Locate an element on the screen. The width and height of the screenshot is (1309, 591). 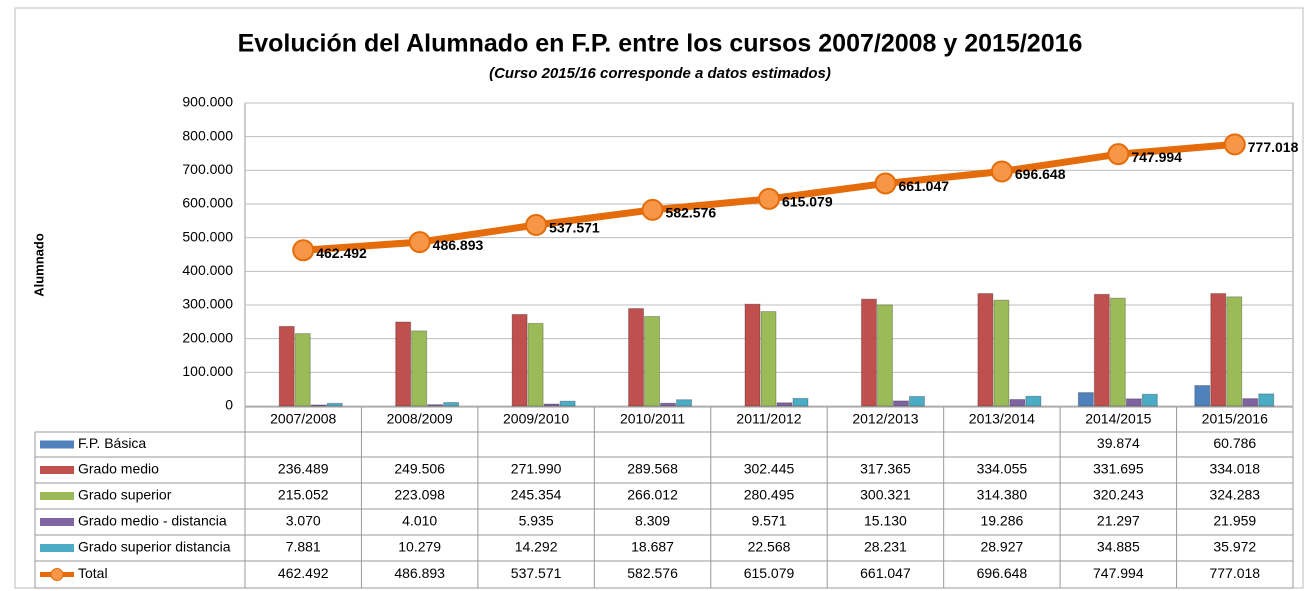
y-tick-label: 500.000 is located at coordinates (207, 236).